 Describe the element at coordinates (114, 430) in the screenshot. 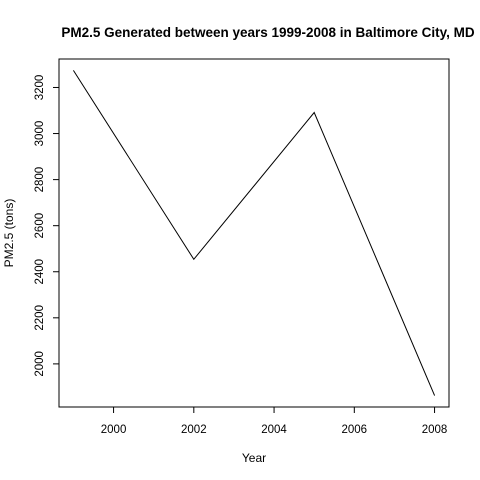

I see `x-tick-label-2000: 2000` at that location.